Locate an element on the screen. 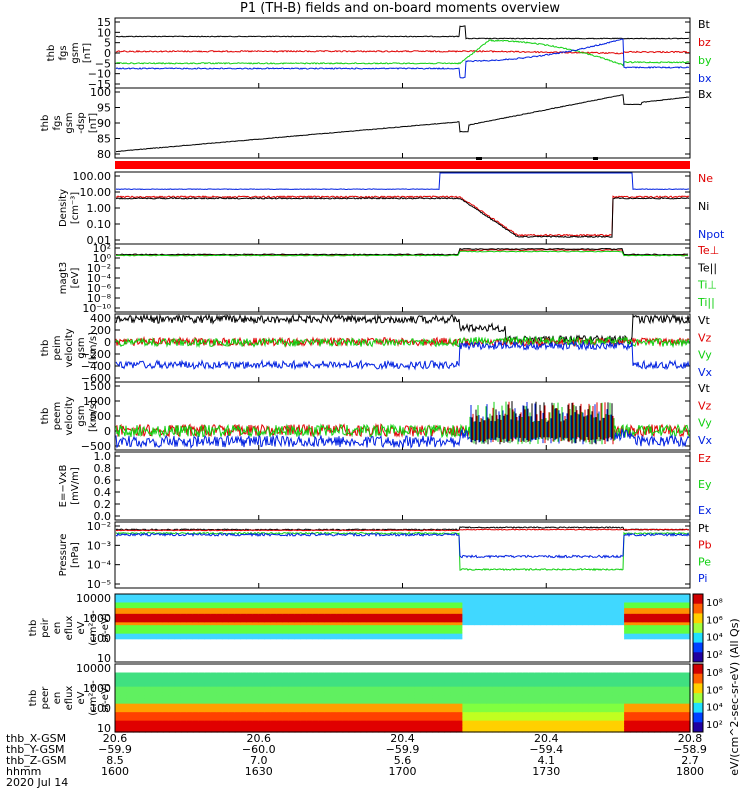 Image resolution: width=750 pixels, height=800 pixels. density-npot is located at coordinates (402, 181).